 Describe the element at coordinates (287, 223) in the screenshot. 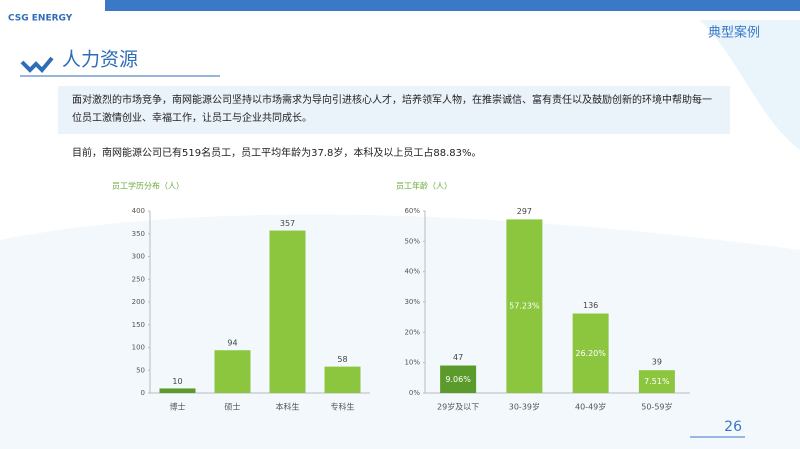

I see `value-label: 357` at that location.